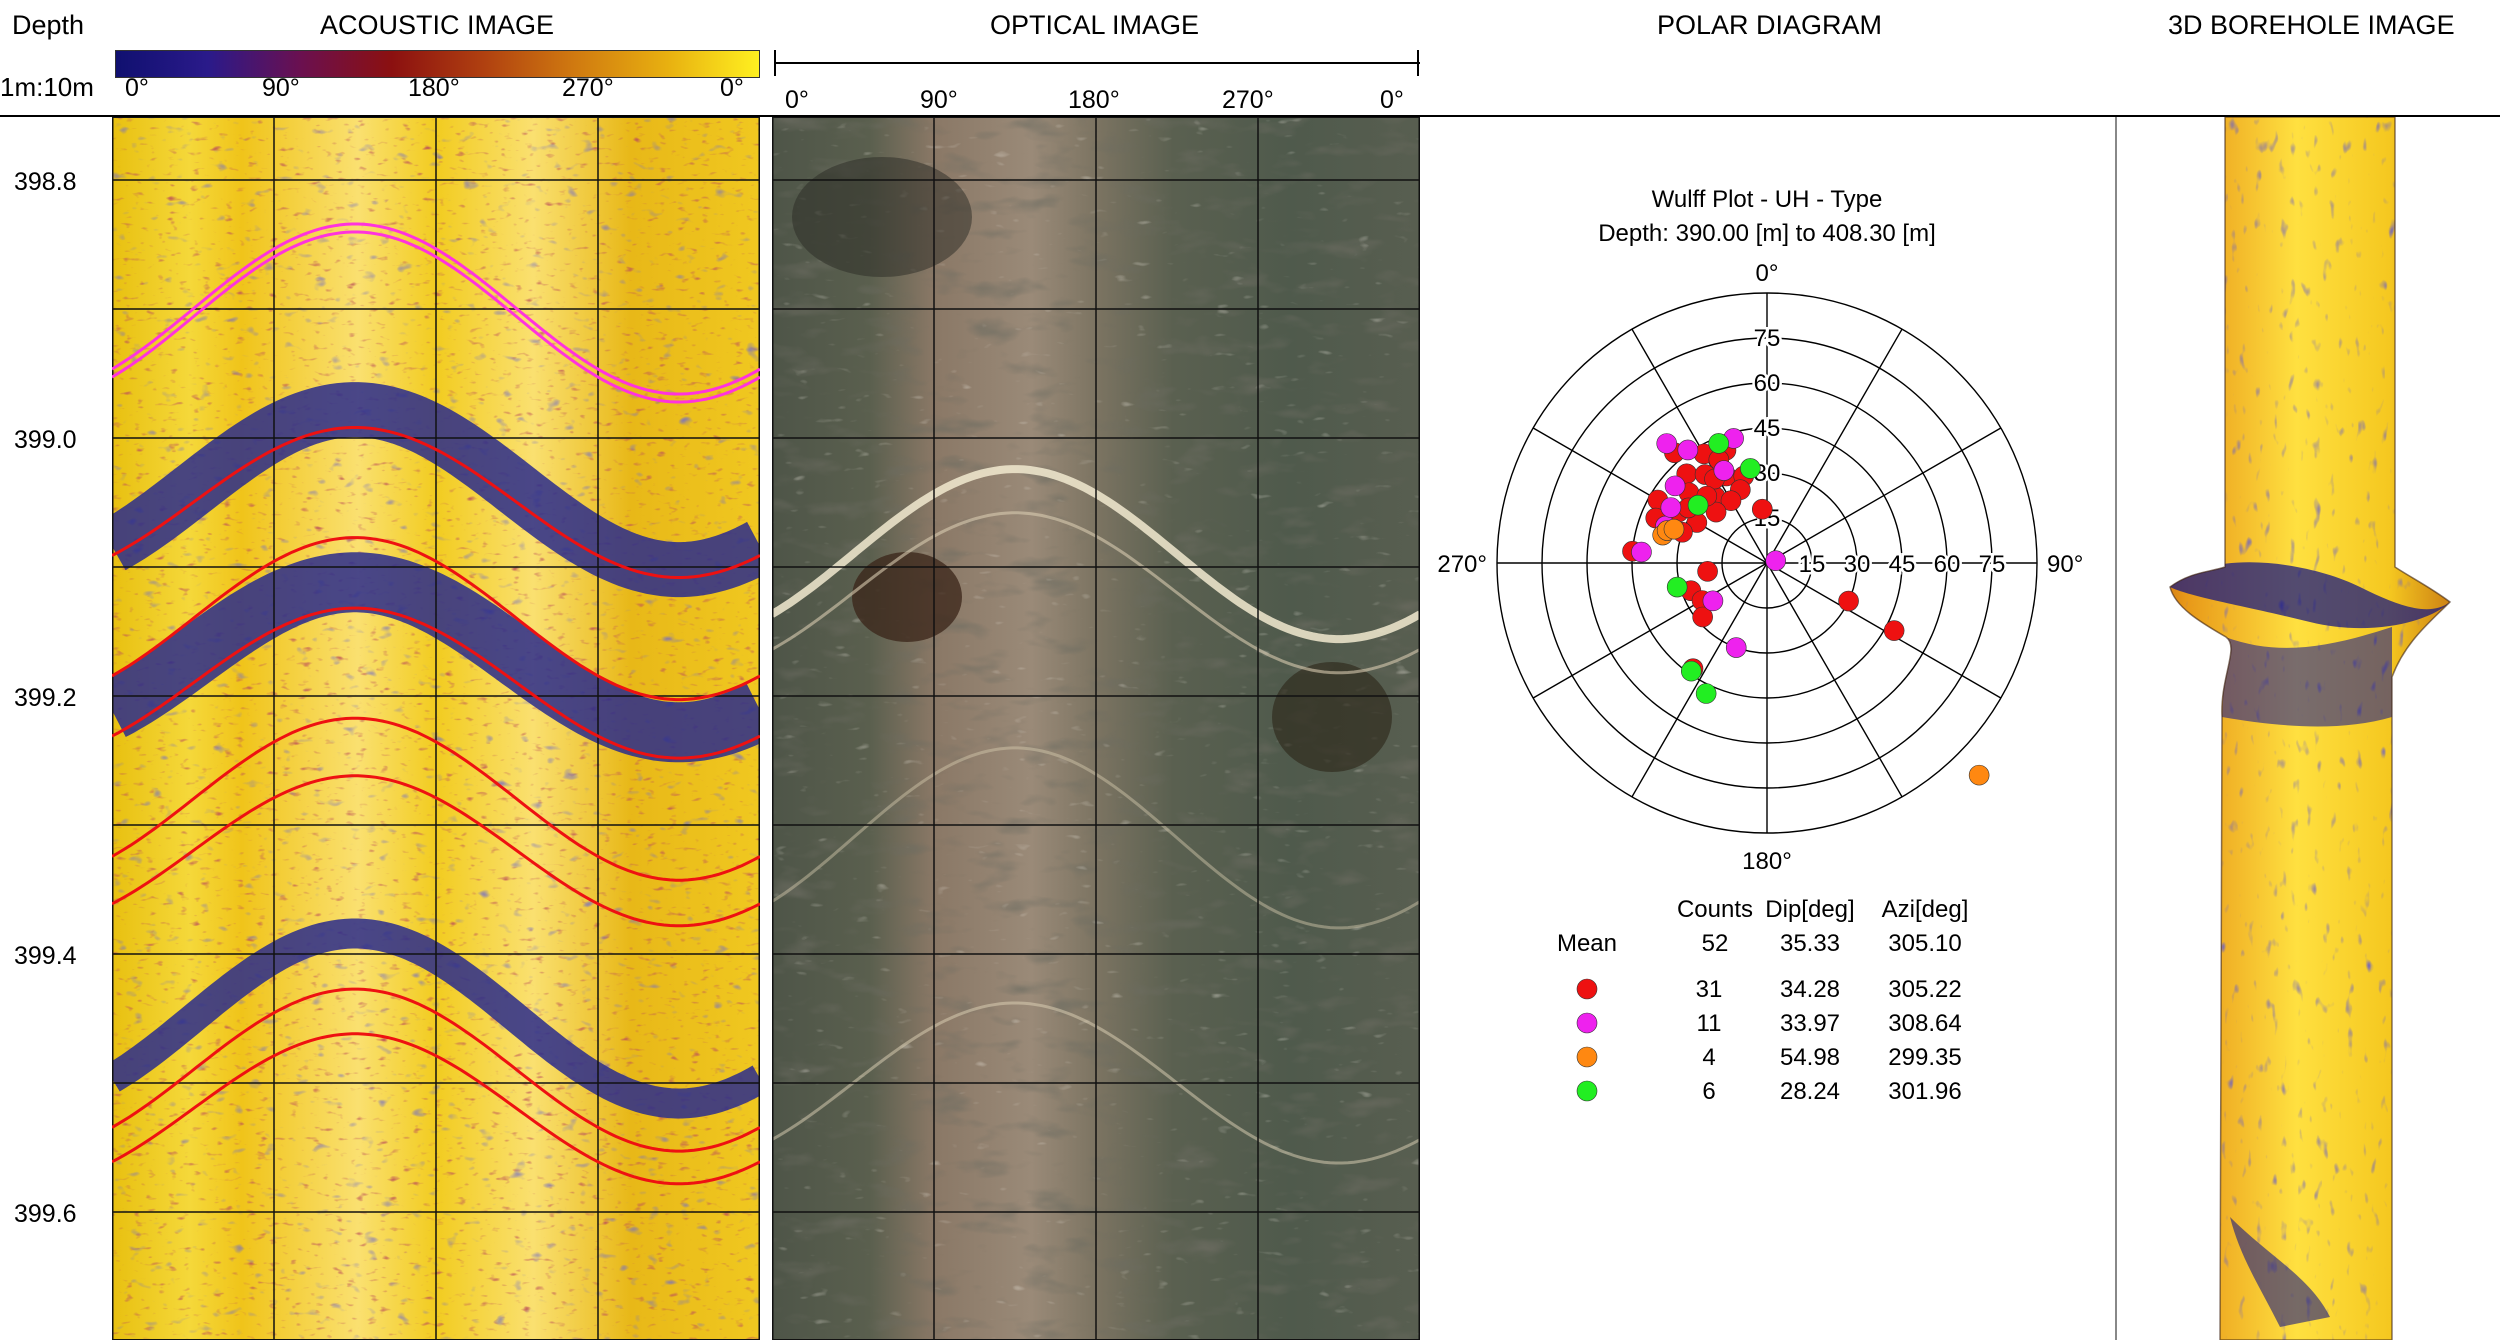 The width and height of the screenshot is (2500, 1340). What do you see at coordinates (1708, 1091) in the screenshot?
I see `stats-value: 6` at bounding box center [1708, 1091].